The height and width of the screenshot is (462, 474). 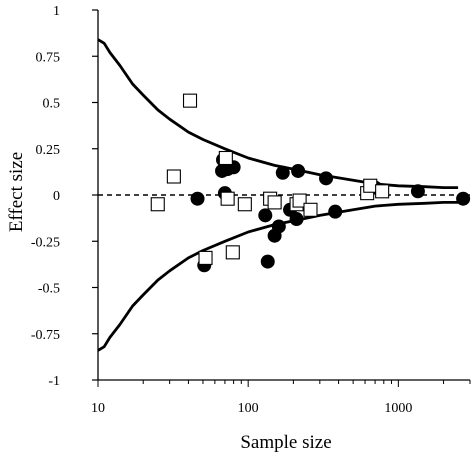 What do you see at coordinates (48, 150) in the screenshot?
I see `y-tick-label: 0.25` at bounding box center [48, 150].